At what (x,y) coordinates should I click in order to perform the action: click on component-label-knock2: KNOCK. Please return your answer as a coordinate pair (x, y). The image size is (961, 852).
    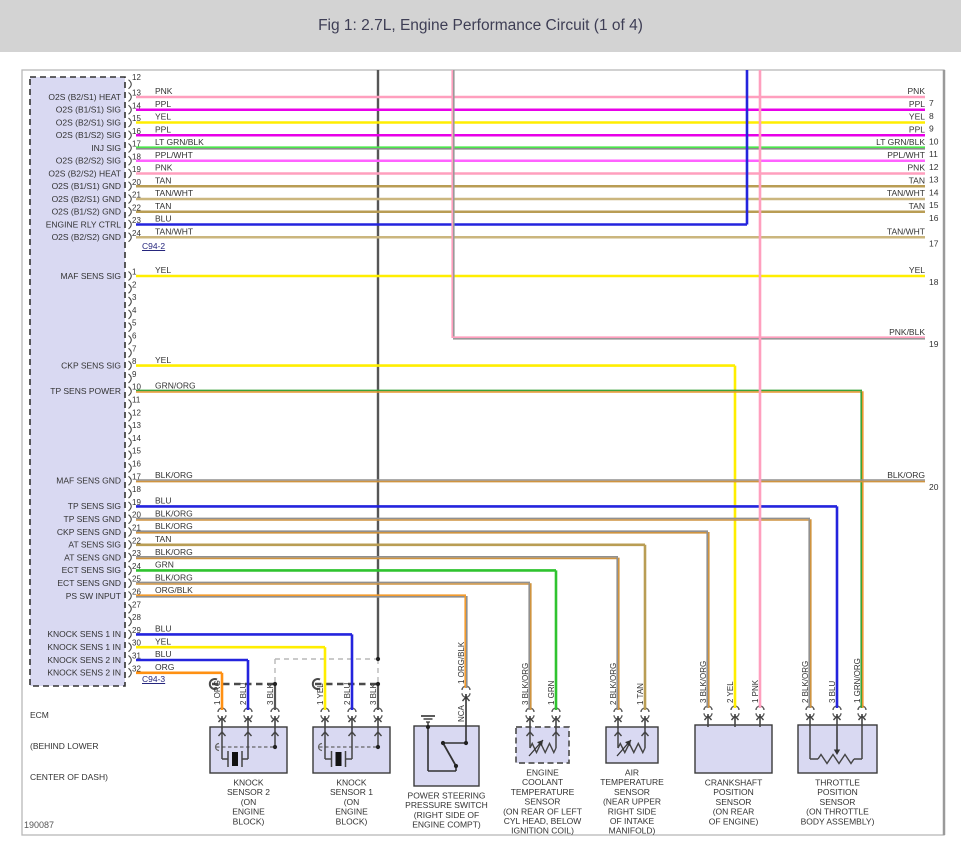
    Looking at the image, I should click on (248, 783).